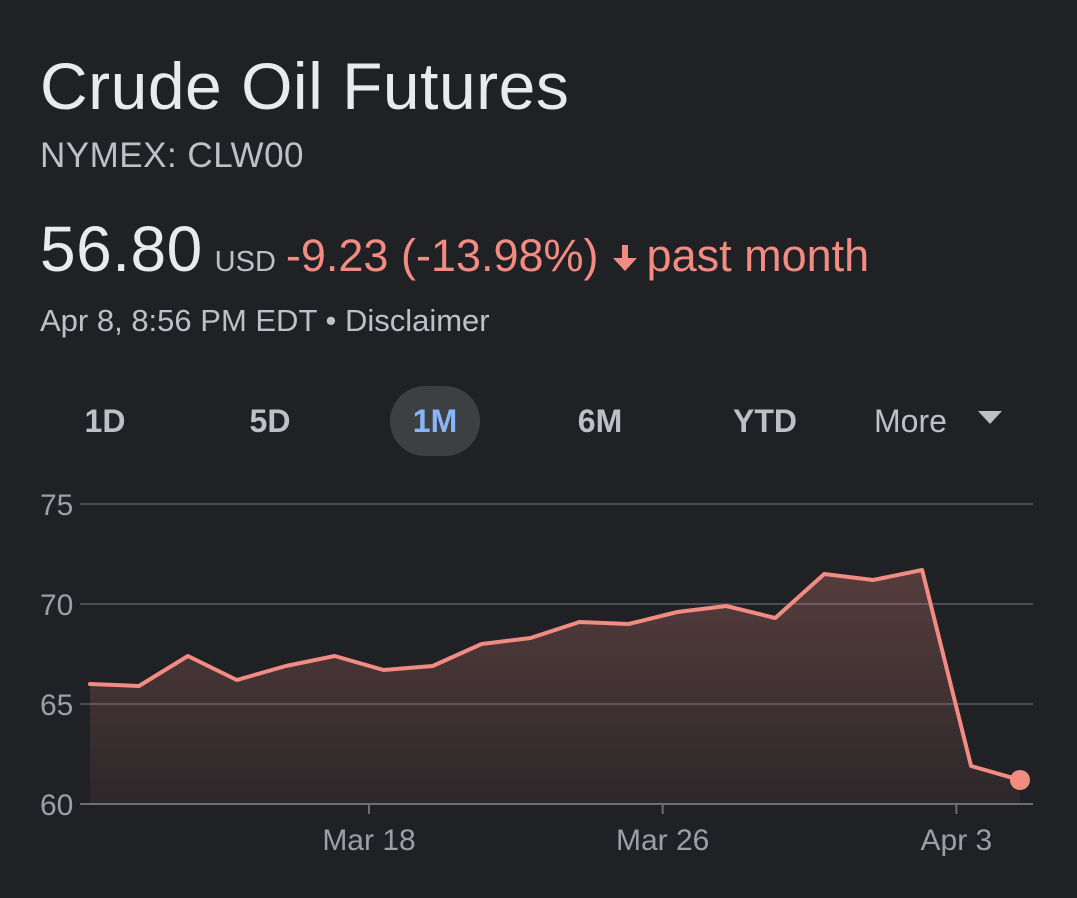 The width and height of the screenshot is (1077, 898). What do you see at coordinates (178, 320) in the screenshot?
I see `timestamp: Apr 8, 8:56 PM EDT` at bounding box center [178, 320].